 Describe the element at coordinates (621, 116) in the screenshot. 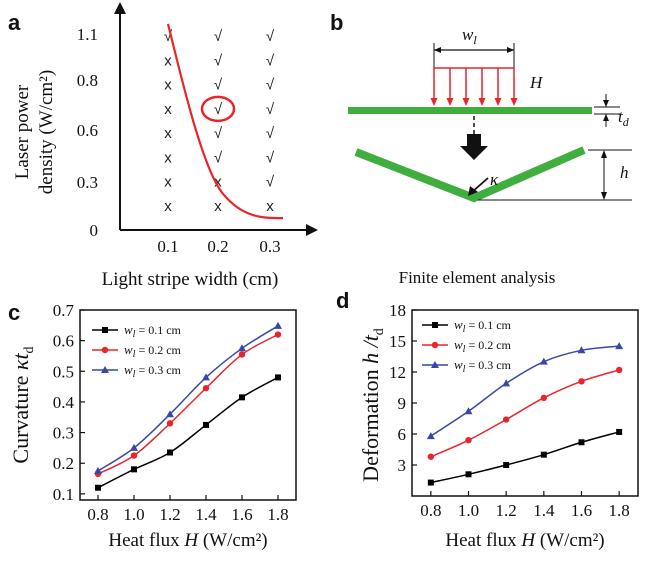

I see `td-label-main: t` at that location.